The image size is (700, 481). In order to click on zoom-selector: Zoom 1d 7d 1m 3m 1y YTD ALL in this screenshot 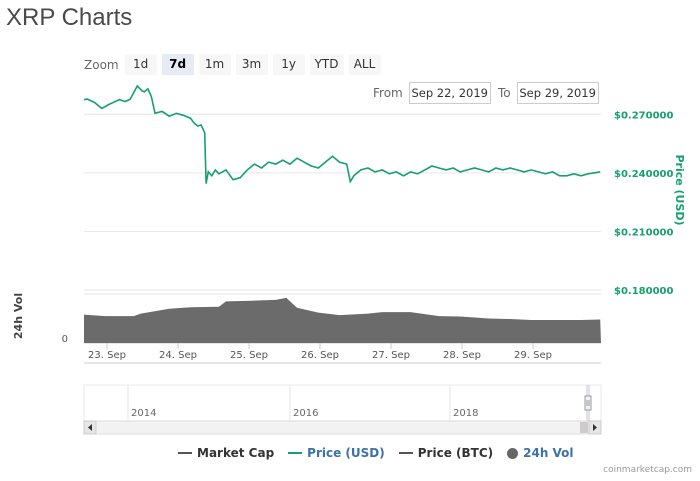, I will do `click(235, 64)`.